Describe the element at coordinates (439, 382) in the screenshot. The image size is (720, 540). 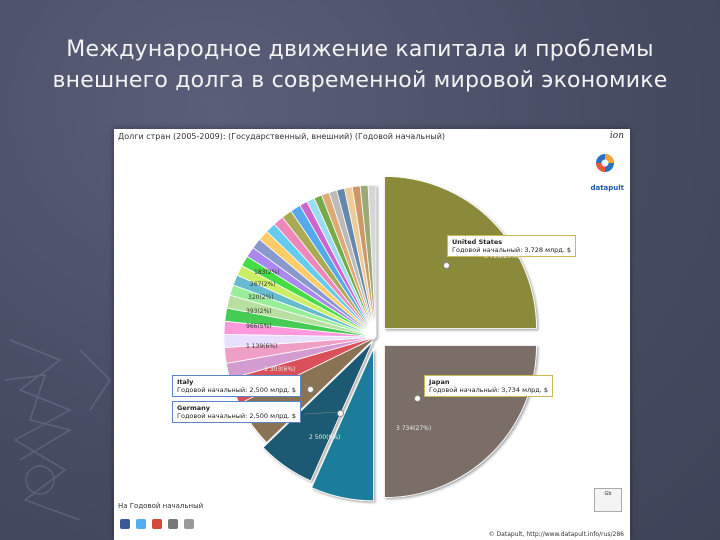
I see `callout-japan-name: Japan` at that location.